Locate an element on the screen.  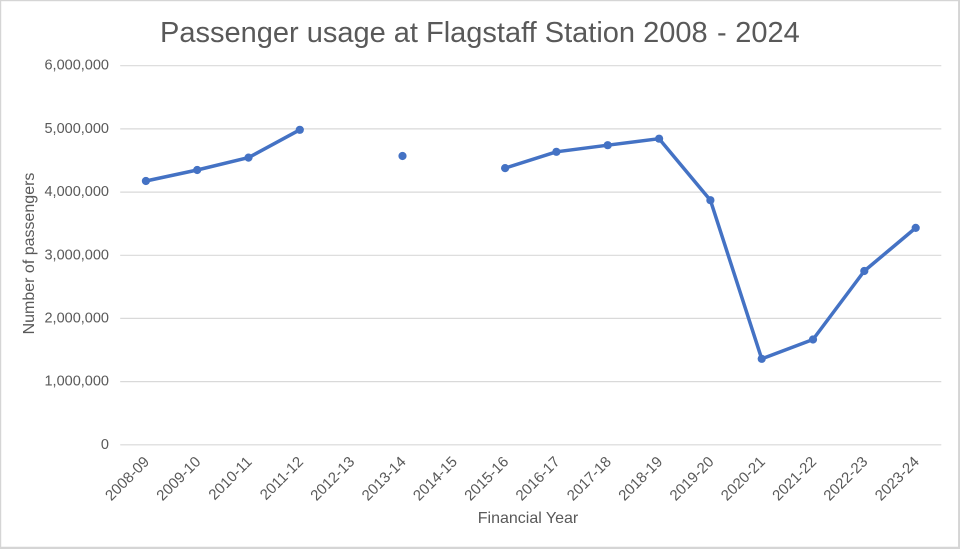
svg-text: 5,000,000 is located at coordinates (76, 129).